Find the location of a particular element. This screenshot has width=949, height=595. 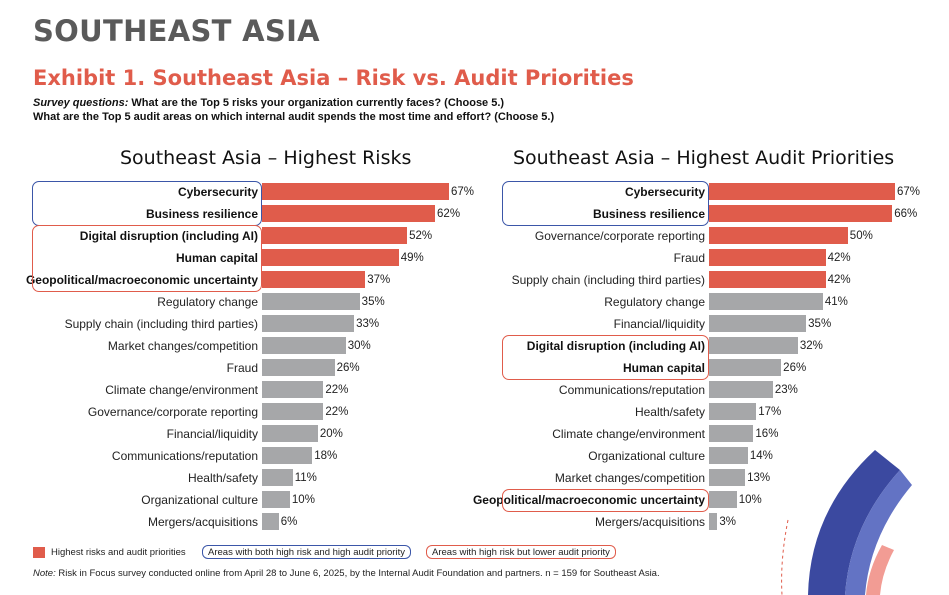

risk-highlight-box-red is located at coordinates (147, 258).